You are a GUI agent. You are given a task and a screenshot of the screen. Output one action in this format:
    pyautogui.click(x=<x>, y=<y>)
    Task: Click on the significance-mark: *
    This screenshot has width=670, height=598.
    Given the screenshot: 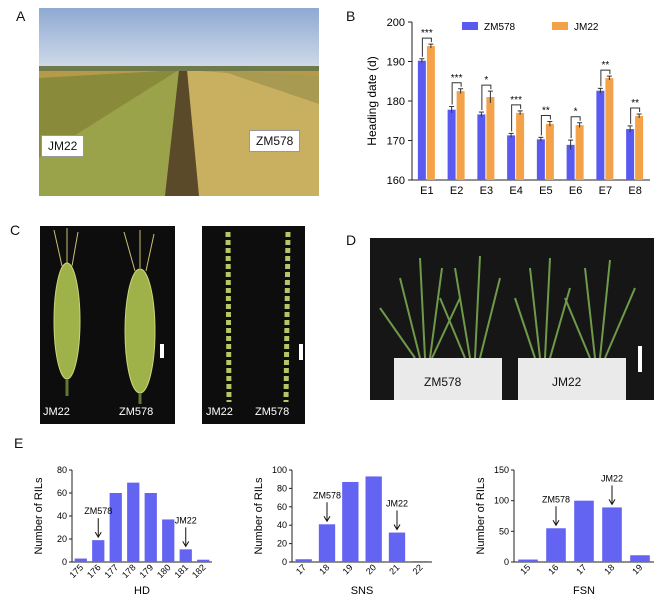 What is the action you would take?
    pyautogui.click(x=486, y=80)
    